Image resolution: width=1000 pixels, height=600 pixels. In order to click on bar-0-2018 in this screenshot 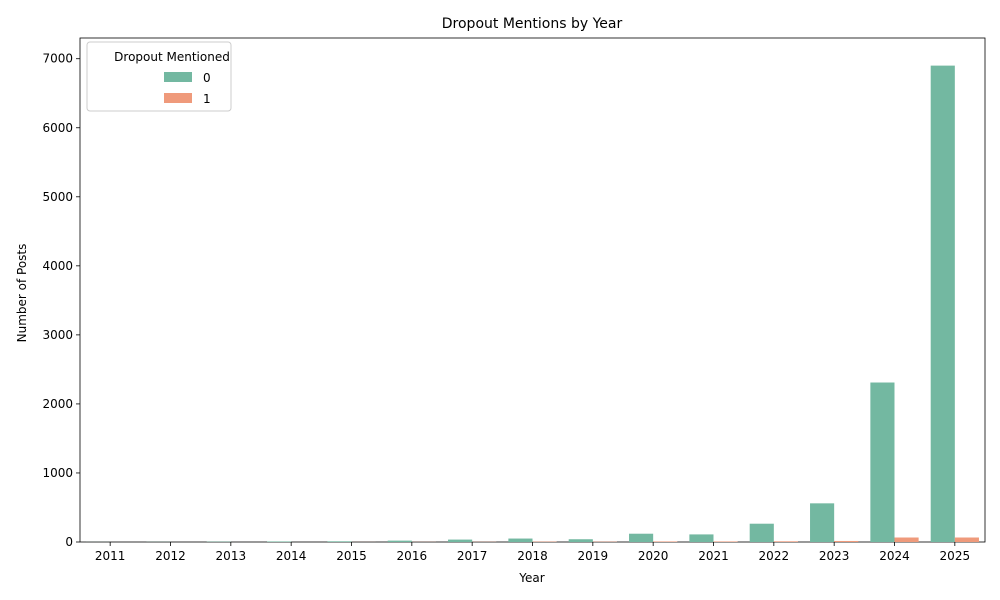, I will do `click(520, 540)`.